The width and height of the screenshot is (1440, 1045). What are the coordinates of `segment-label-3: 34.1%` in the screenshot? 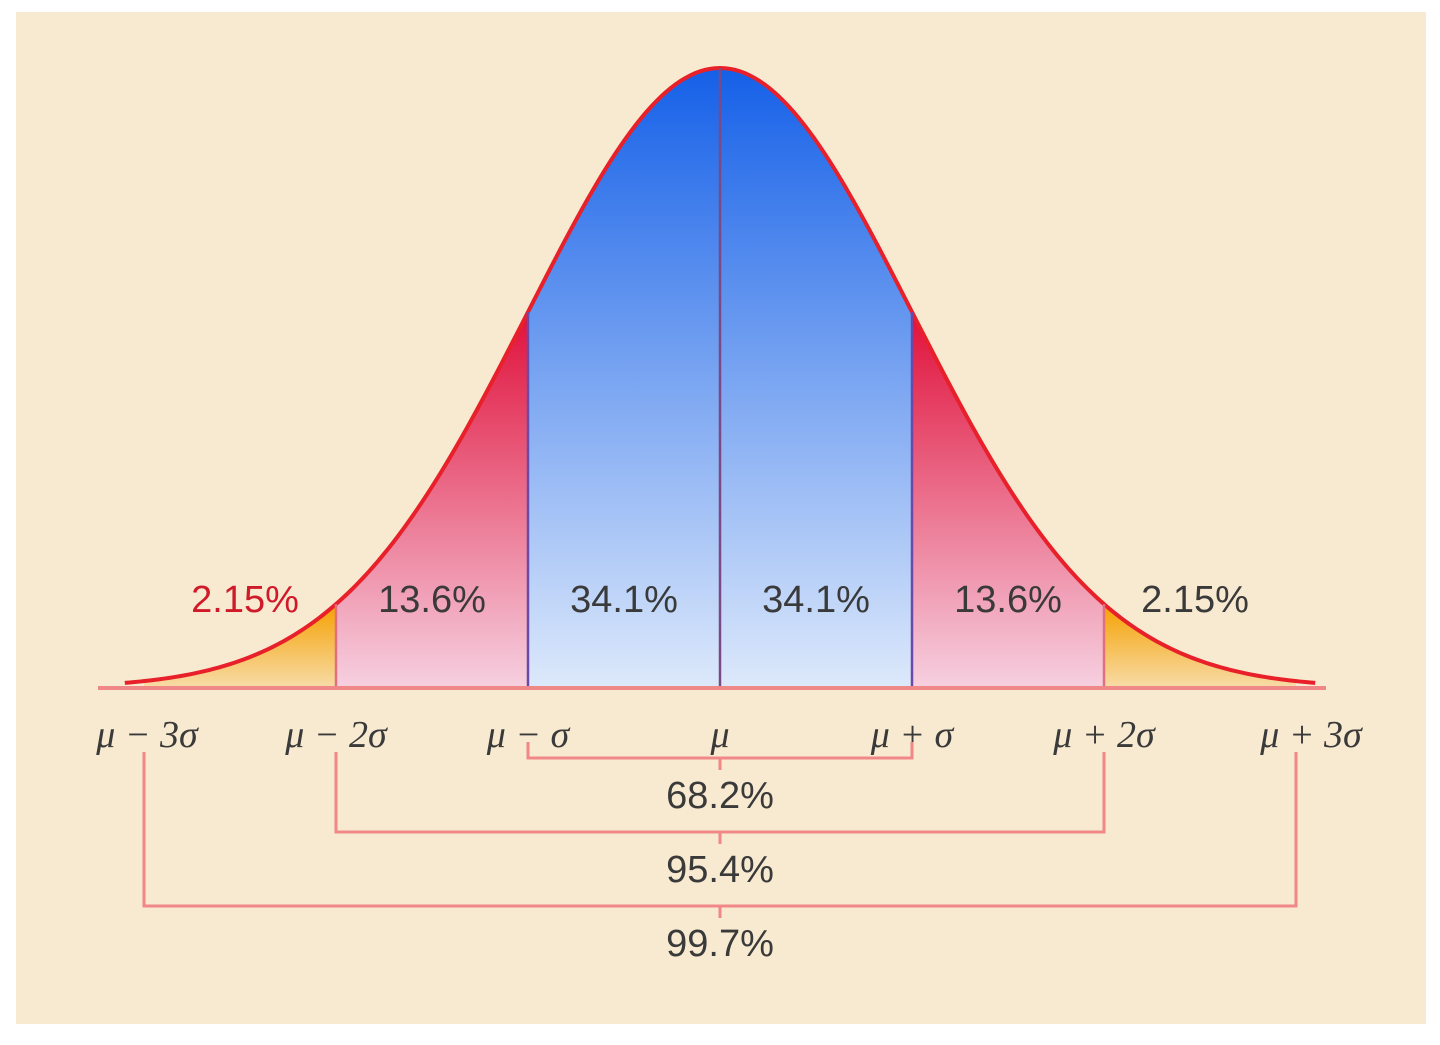 It's located at (624, 600).